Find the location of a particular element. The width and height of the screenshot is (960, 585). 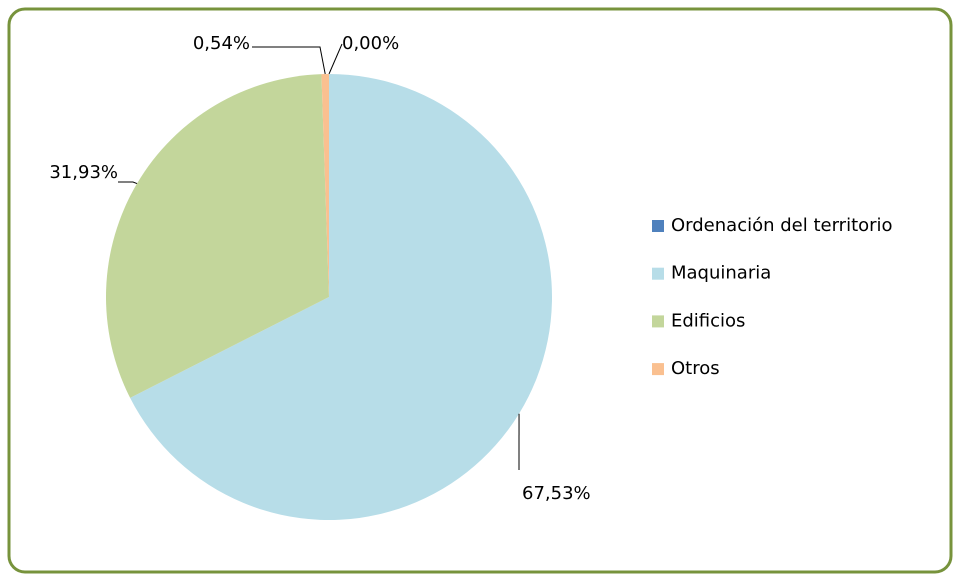

legend-label: Maquinaria is located at coordinates (721, 273).